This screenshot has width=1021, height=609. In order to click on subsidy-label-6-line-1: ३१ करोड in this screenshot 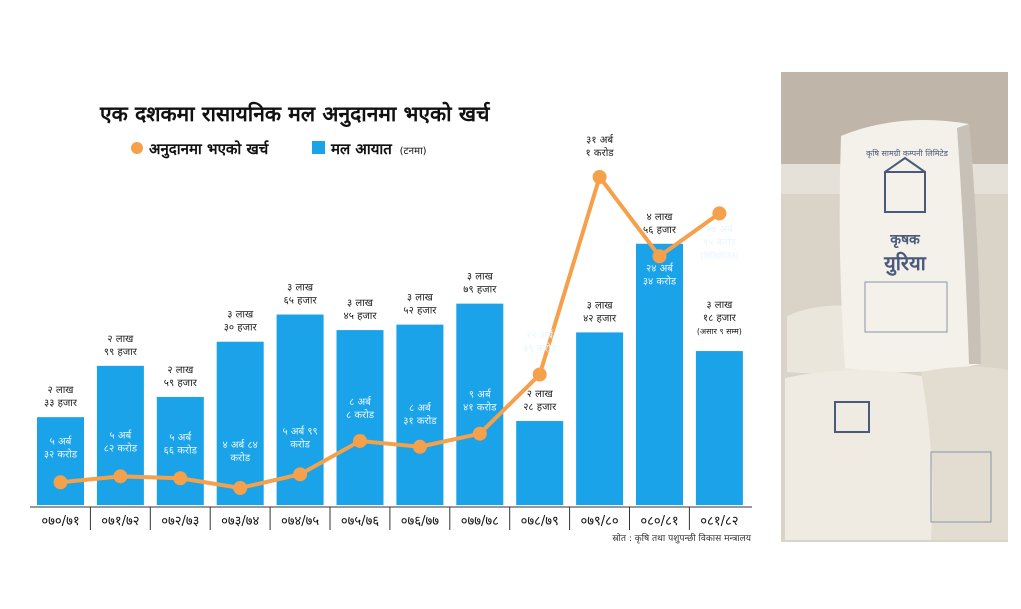, I will do `click(420, 421)`.